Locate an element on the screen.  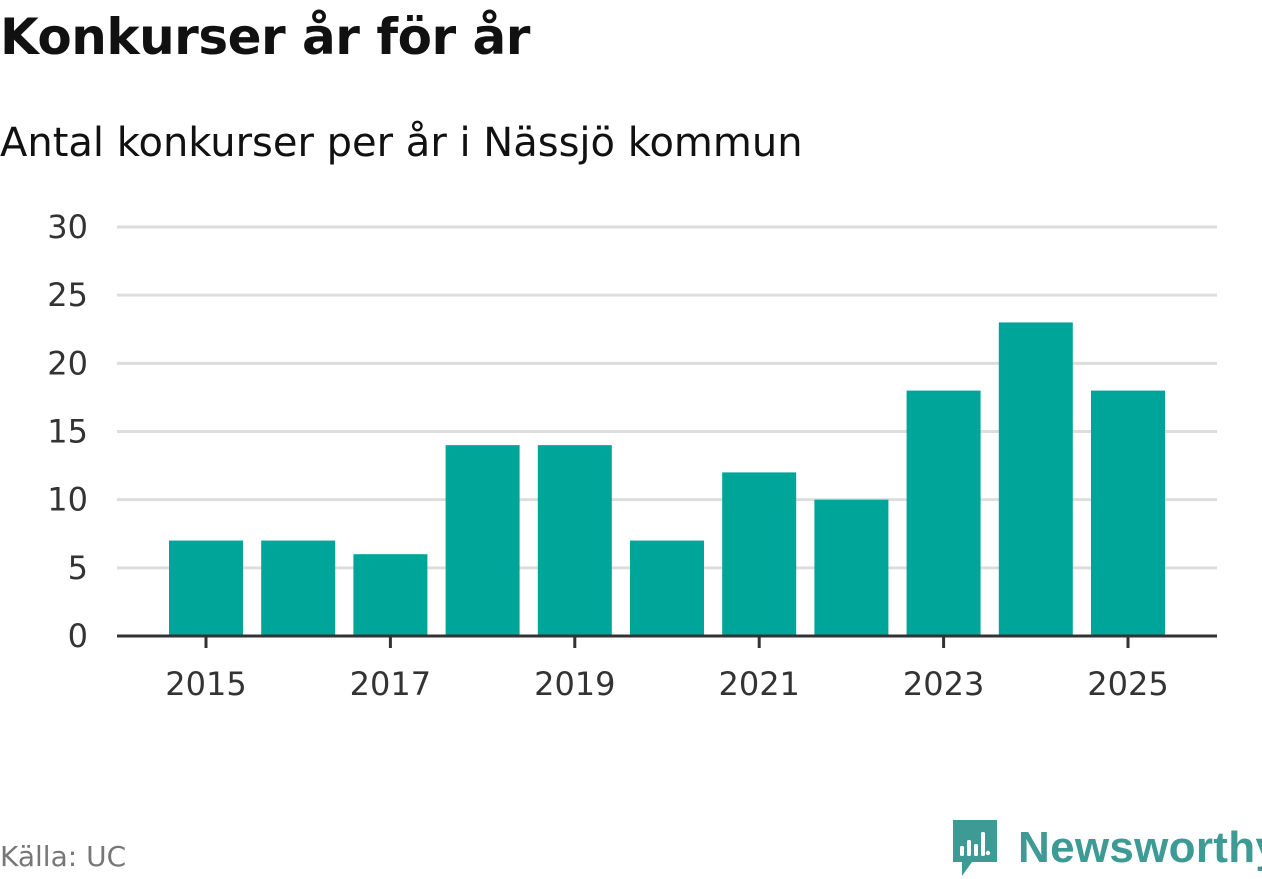
y-tick-label: 15 is located at coordinates (67, 432).